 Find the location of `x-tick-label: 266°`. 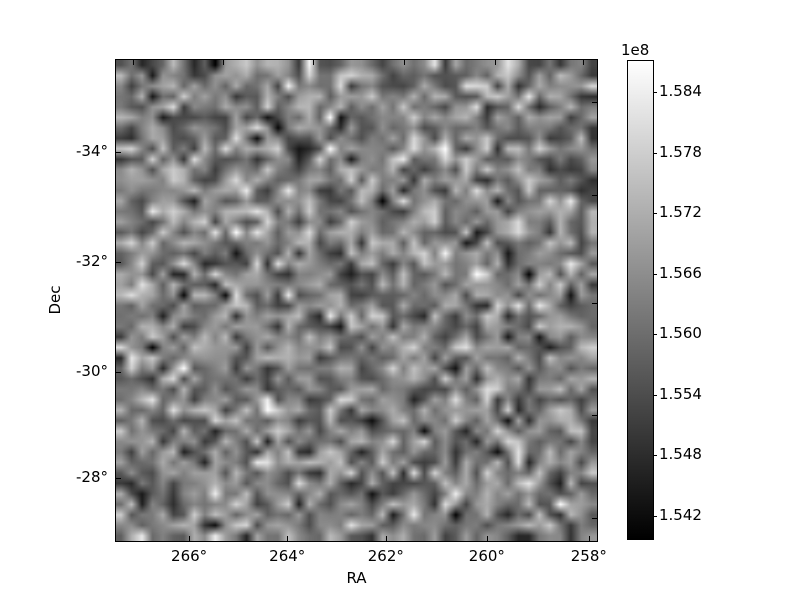

x-tick-label: 266° is located at coordinates (189, 556).